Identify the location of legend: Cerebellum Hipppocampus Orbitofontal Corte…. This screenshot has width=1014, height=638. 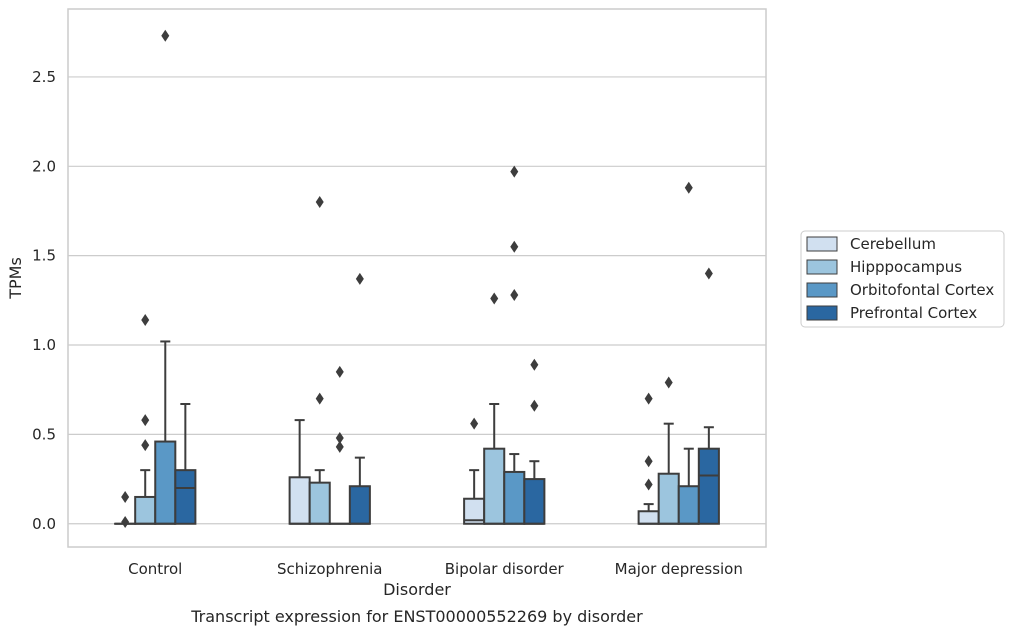
(902, 279).